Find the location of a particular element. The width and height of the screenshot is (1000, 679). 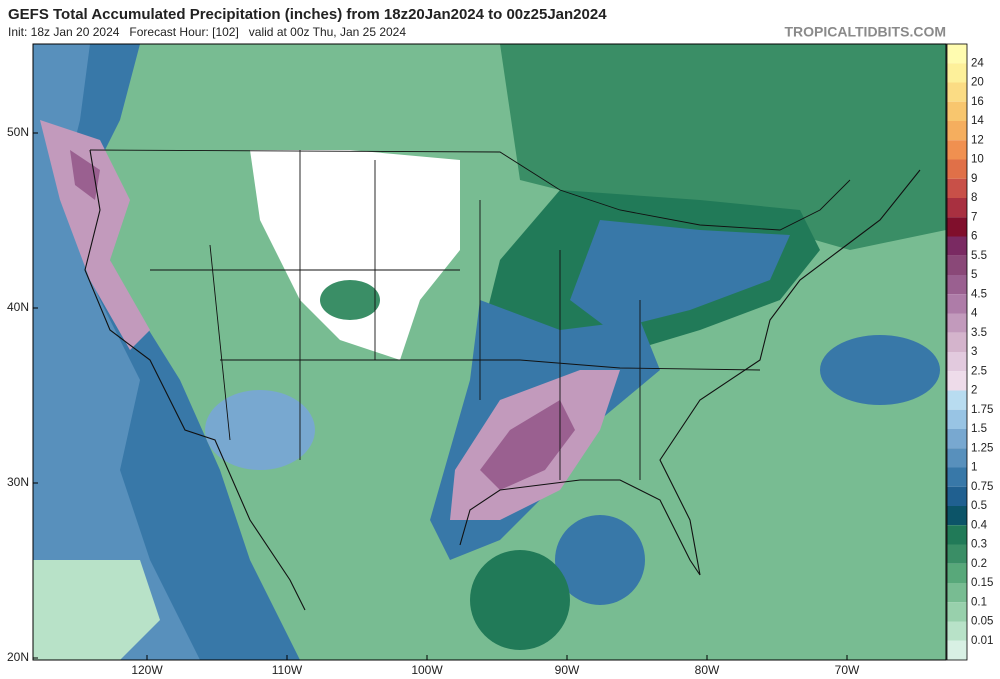

colorbar-label: 0.3 is located at coordinates (979, 545).